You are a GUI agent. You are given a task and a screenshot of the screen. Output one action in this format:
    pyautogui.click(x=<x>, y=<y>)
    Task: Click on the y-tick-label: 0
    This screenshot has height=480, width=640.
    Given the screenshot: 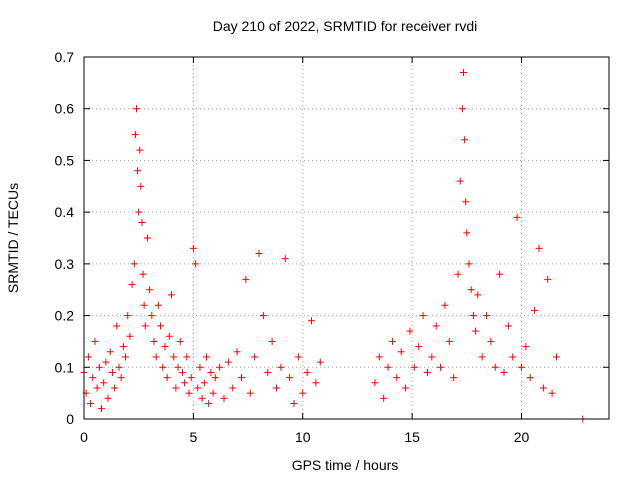 What is the action you would take?
    pyautogui.click(x=70, y=419)
    